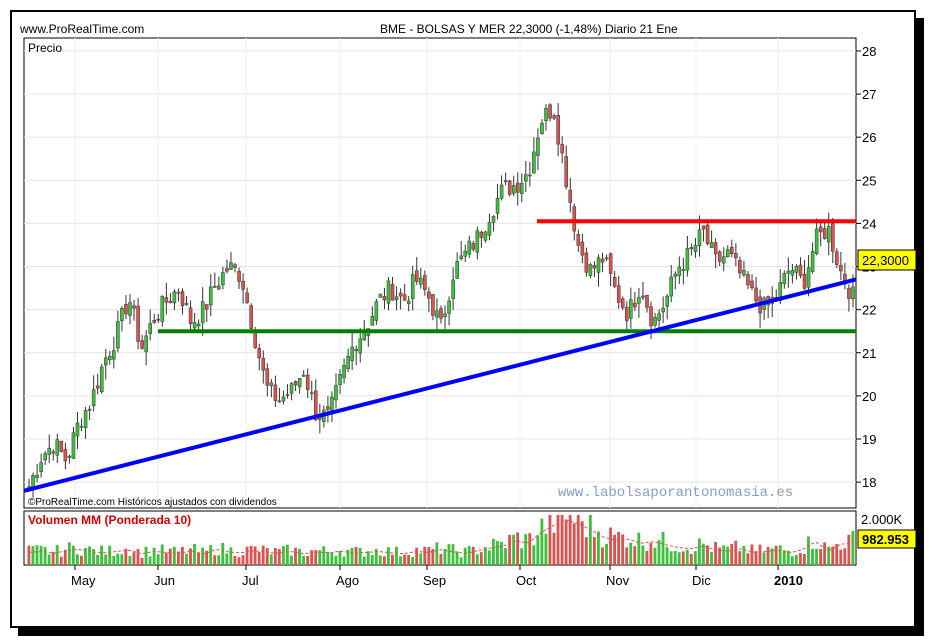  Describe the element at coordinates (866, 267) in the screenshot. I see `price-axis: 1819202122232425262728` at that location.